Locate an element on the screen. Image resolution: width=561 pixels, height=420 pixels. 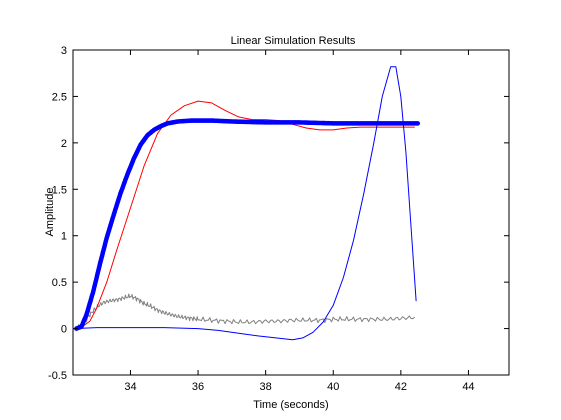
x-tick-label: 40 is located at coordinates (333, 387).